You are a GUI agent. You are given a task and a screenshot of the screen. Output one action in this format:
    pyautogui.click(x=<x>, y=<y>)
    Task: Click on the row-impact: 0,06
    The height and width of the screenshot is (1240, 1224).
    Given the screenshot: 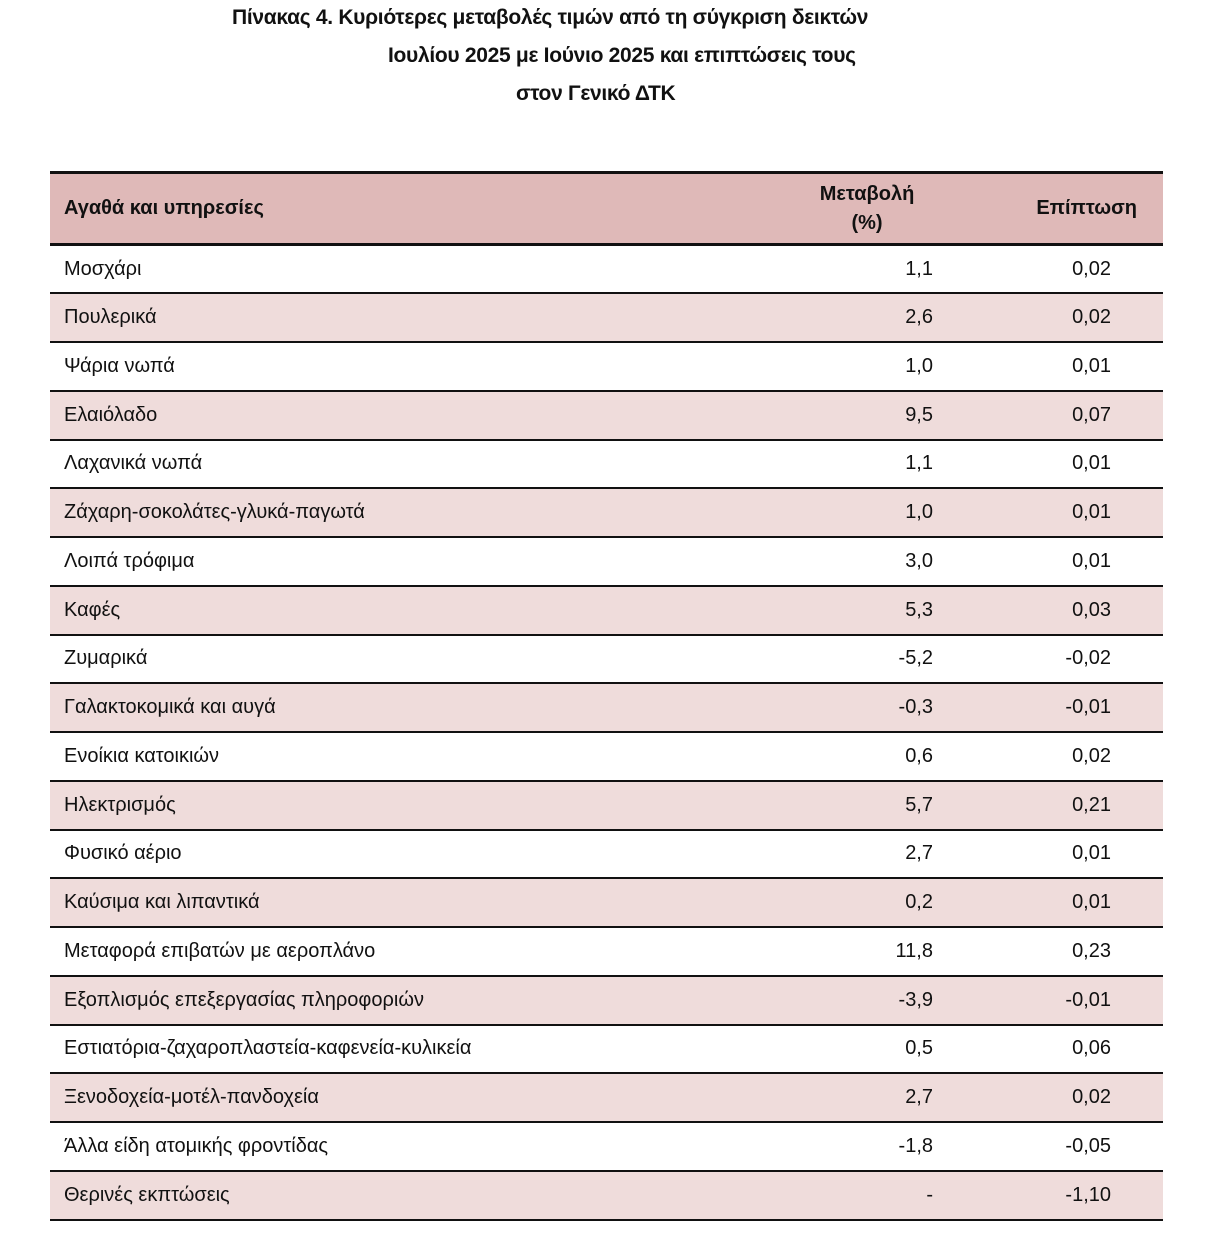 What is the action you would take?
    pyautogui.click(x=1050, y=1049)
    